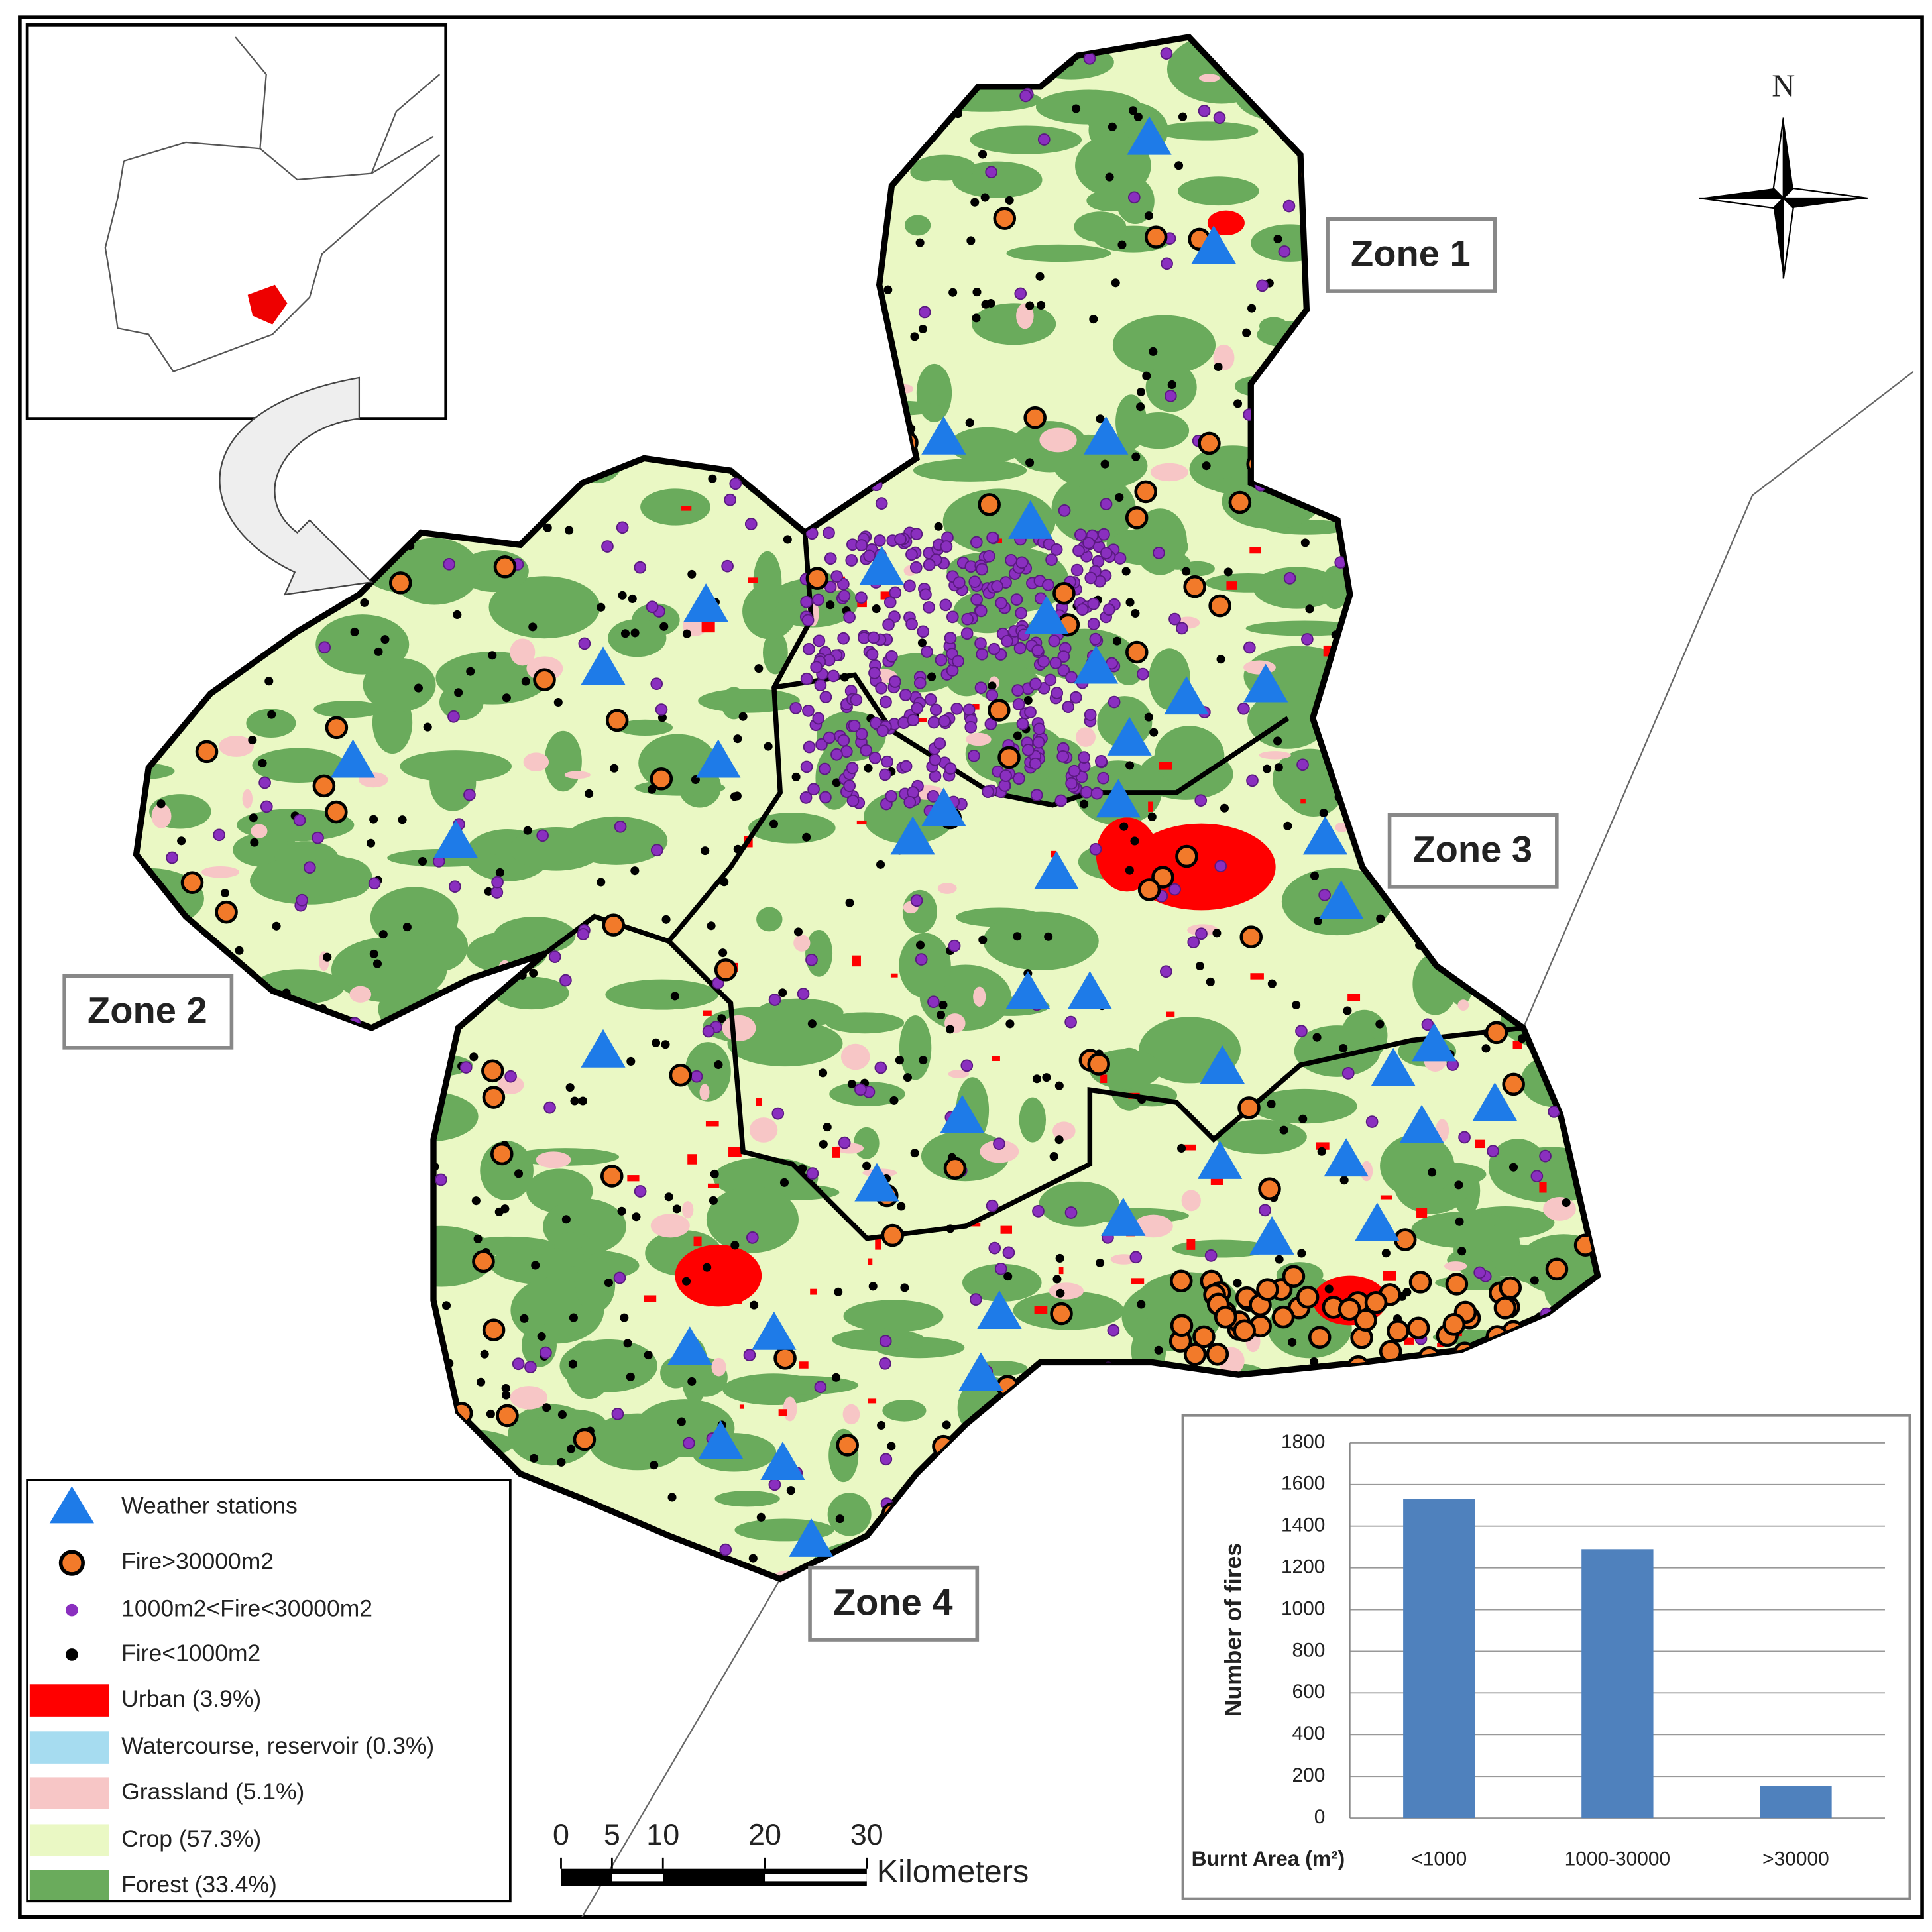 The height and width of the screenshot is (1932, 1932). What do you see at coordinates (72, 1654) in the screenshot?
I see `legend-symbol` at bounding box center [72, 1654].